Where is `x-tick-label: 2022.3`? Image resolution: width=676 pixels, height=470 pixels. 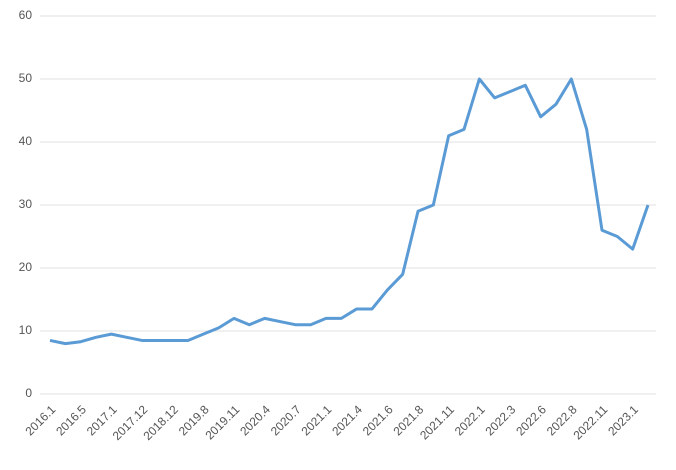 x-tick-label: 2022.3 is located at coordinates (501, 420).